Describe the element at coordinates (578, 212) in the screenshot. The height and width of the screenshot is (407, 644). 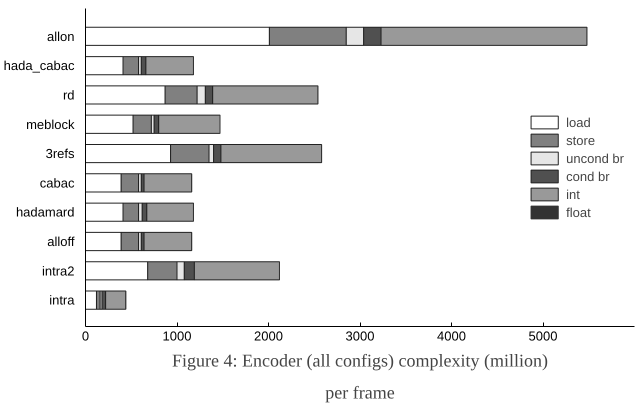
I see `legend-label: float` at that location.